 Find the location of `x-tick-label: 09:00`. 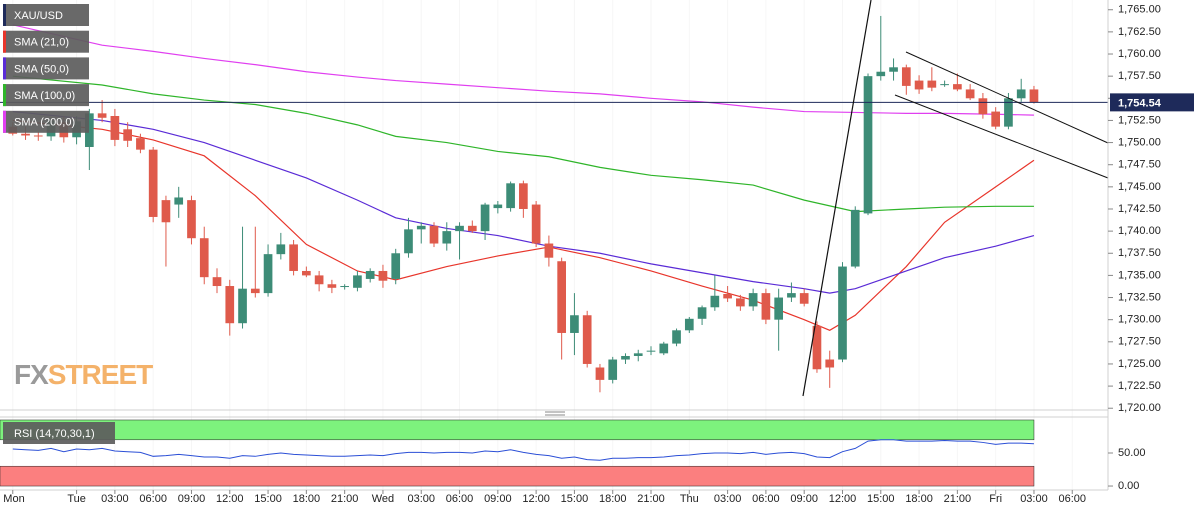

x-tick-label: 09:00 is located at coordinates (192, 499).